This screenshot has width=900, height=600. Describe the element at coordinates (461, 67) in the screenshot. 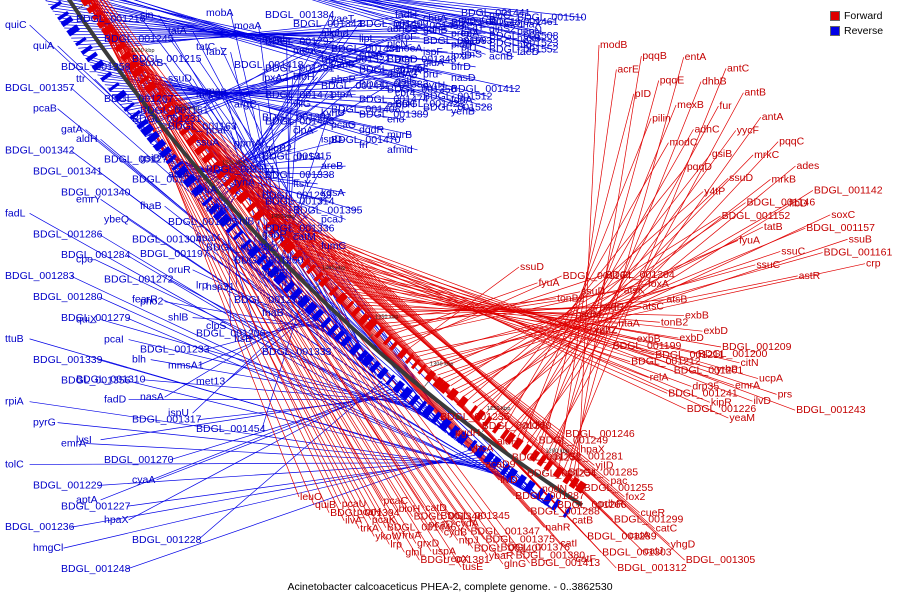

I see `reverse-gene-label: bfrD` at that location.